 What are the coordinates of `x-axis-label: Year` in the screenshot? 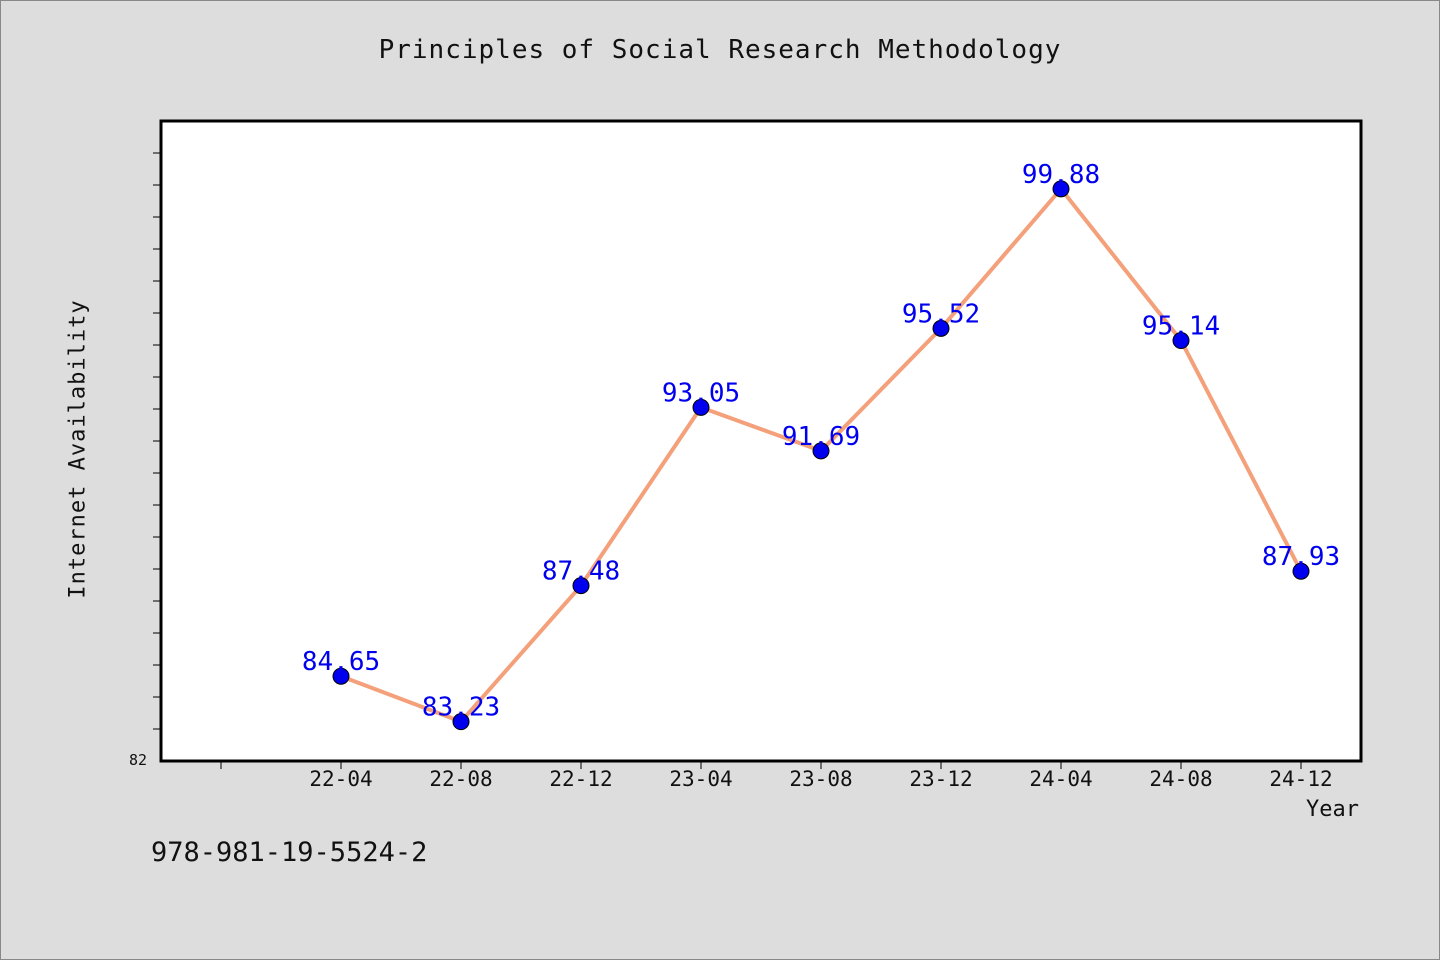 It's located at (1332, 809).